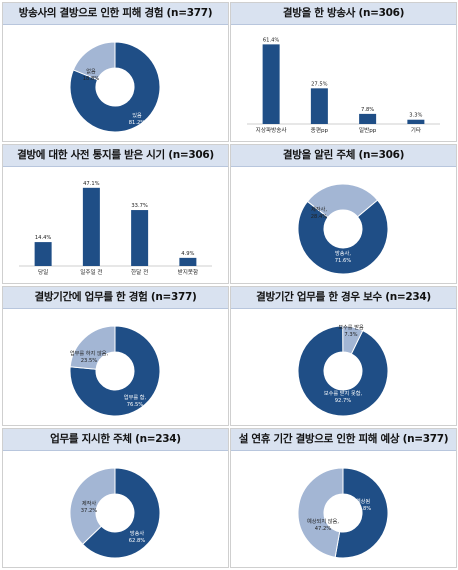 The width and height of the screenshot is (458, 570). Describe the element at coordinates (343, 440) in the screenshot. I see `chart-title: 설 연휴 기간 결방으로 인한 피해 예상 (n=377)` at that location.